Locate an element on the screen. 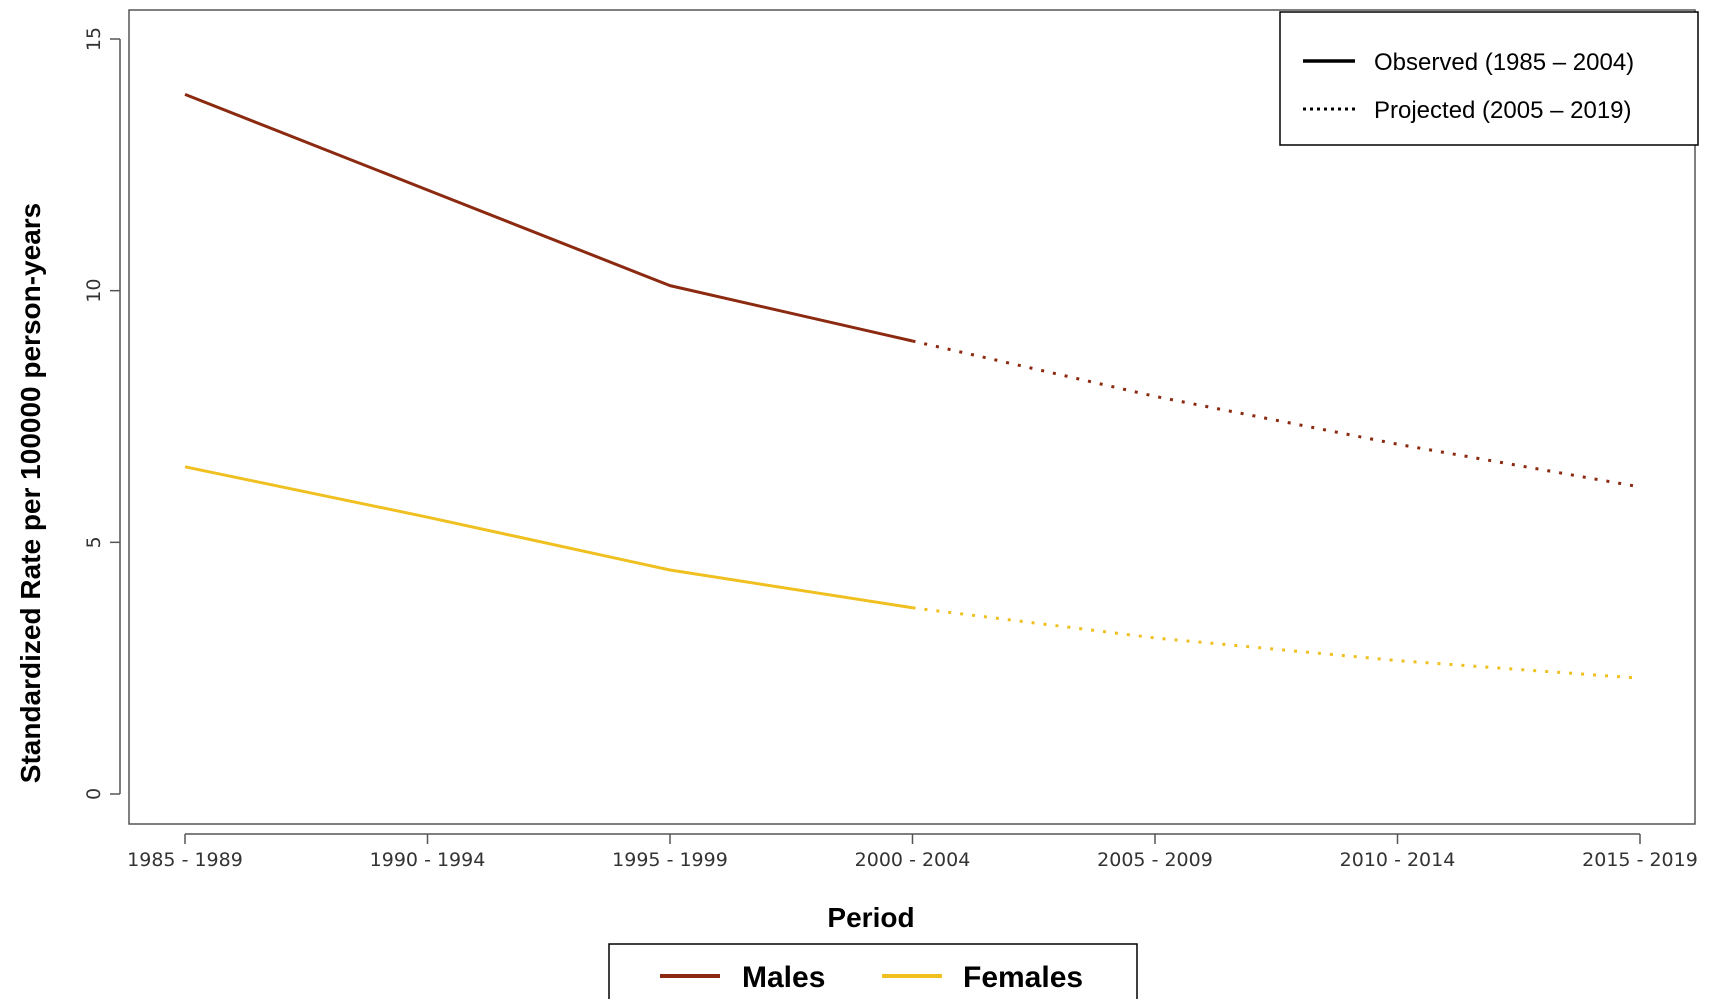 The image size is (1710, 999). series-legend: Males Females is located at coordinates (873, 971).